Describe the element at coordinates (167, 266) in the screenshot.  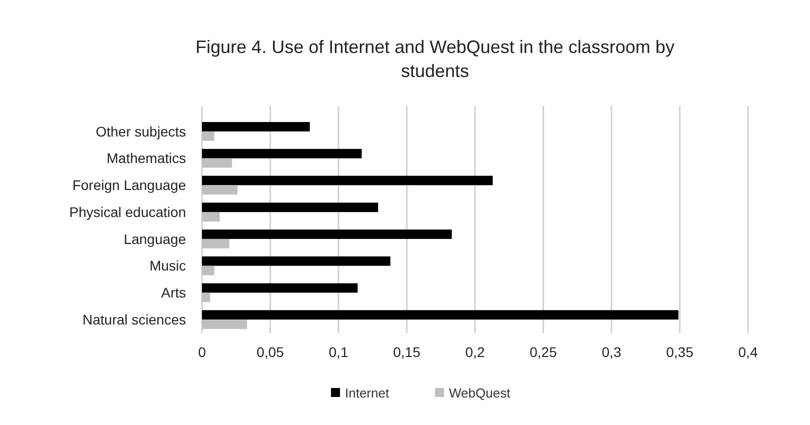
I see `y-tick-label: Music` at that location.